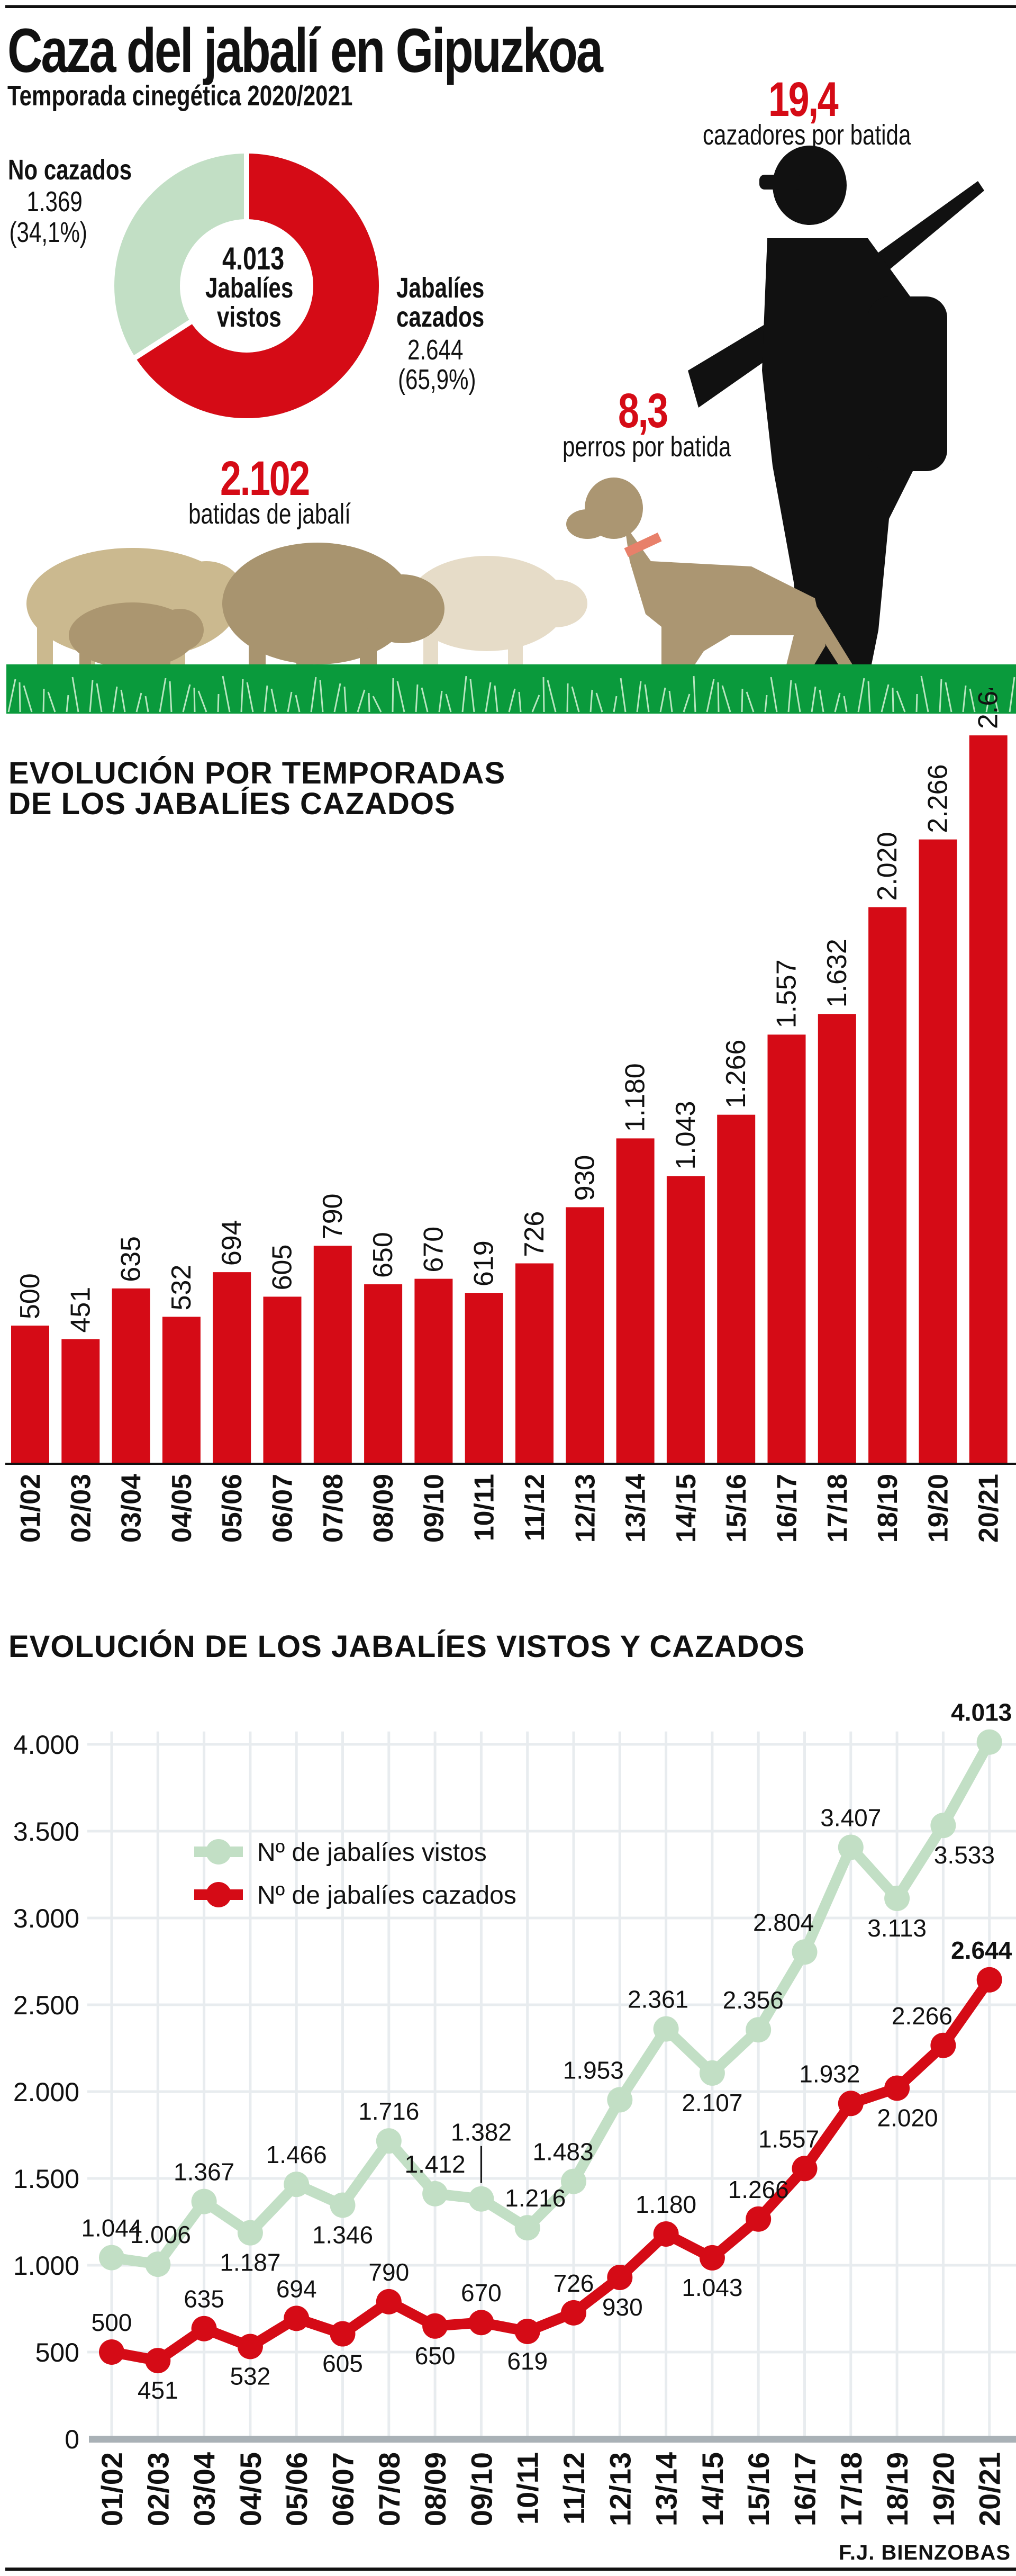 The image size is (1016, 2576). Describe the element at coordinates (989, 2489) in the screenshot. I see `x-category-label: 20/21` at that location.